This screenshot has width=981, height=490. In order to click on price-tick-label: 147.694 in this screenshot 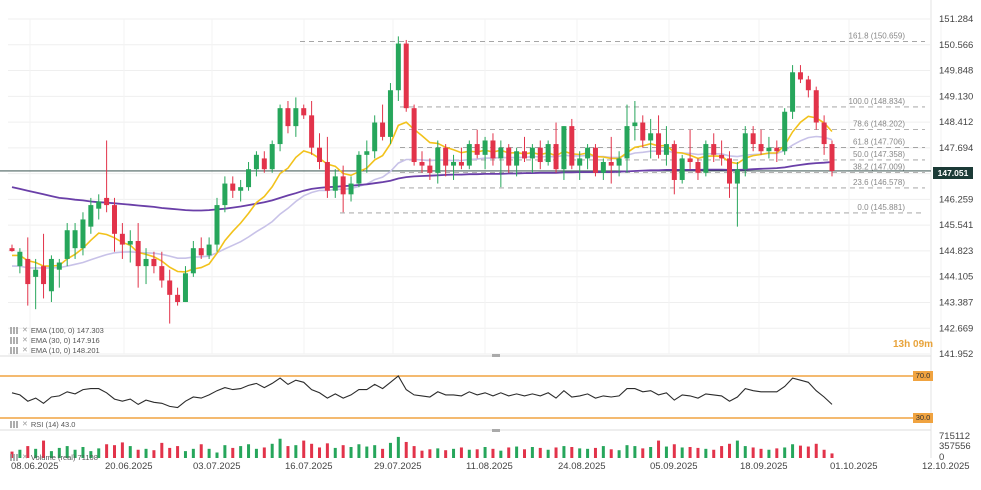, I will do `click(956, 148)`.